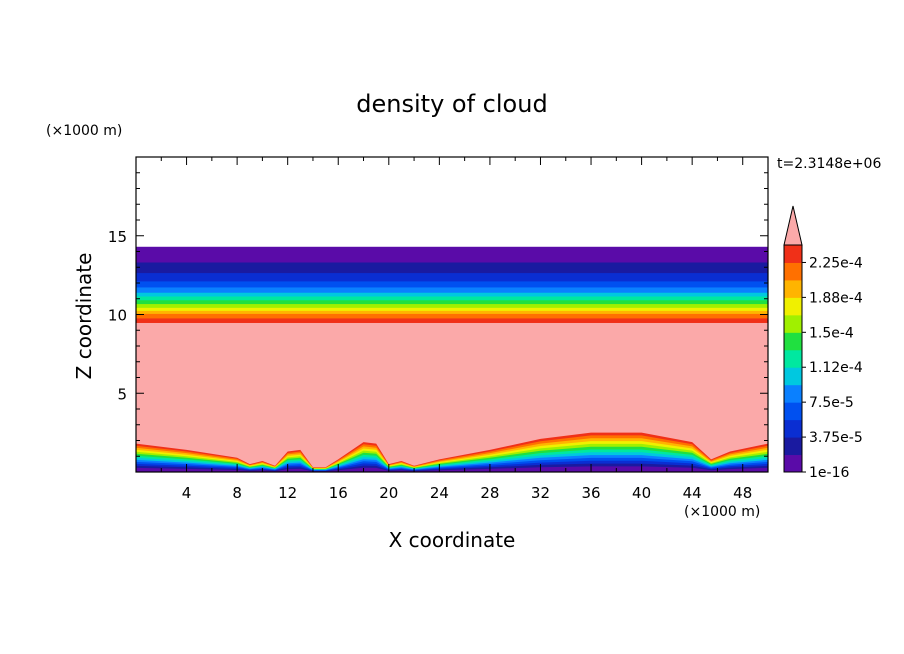  What do you see at coordinates (122, 394) in the screenshot?
I see `z-tick-label: 5` at bounding box center [122, 394].